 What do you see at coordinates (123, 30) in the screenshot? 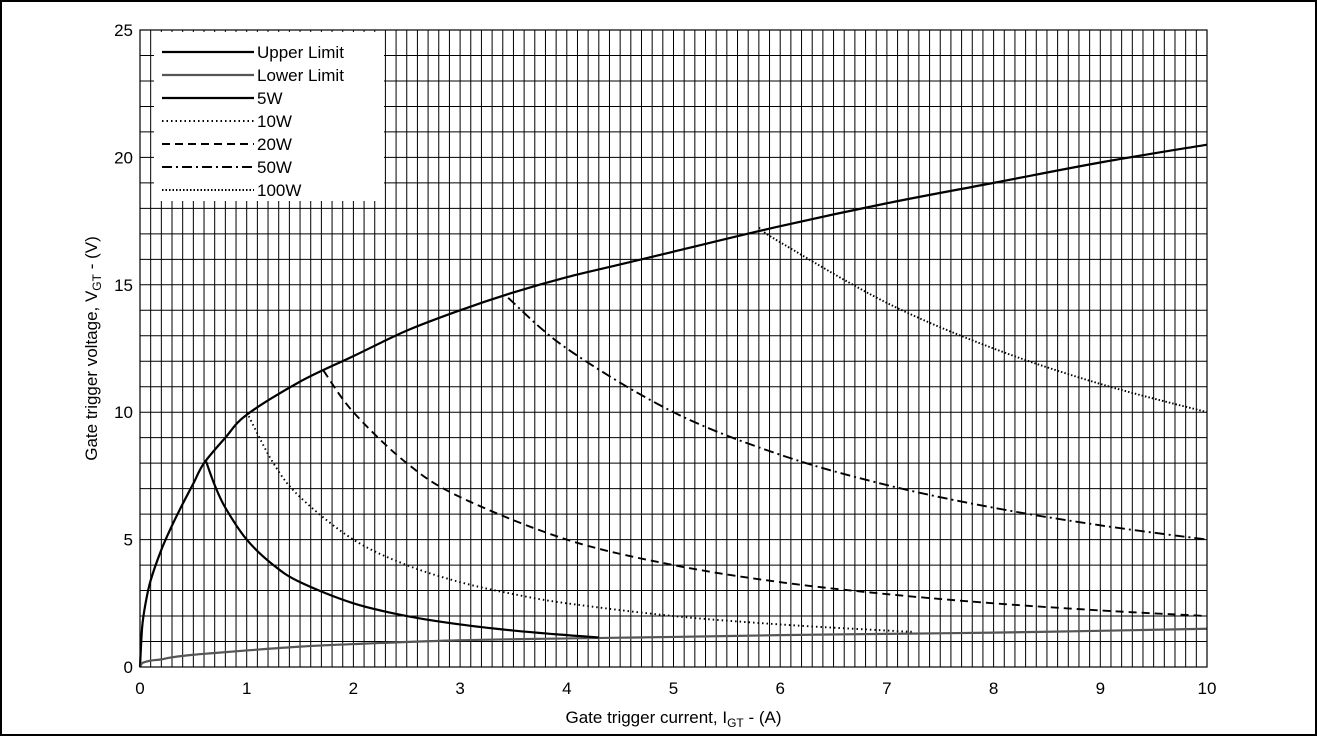
I see `y-tick-label: 25` at bounding box center [123, 30].